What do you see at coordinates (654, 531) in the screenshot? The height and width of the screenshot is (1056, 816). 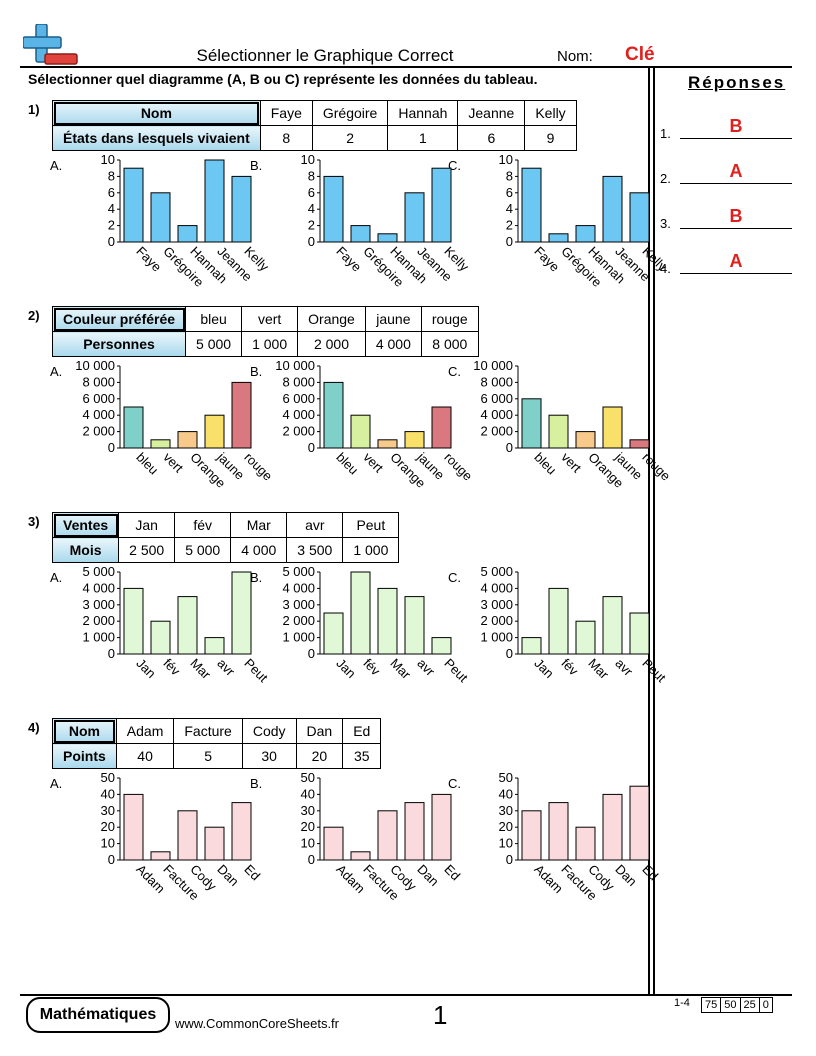 I see `answer-column-divider-right` at bounding box center [654, 531].